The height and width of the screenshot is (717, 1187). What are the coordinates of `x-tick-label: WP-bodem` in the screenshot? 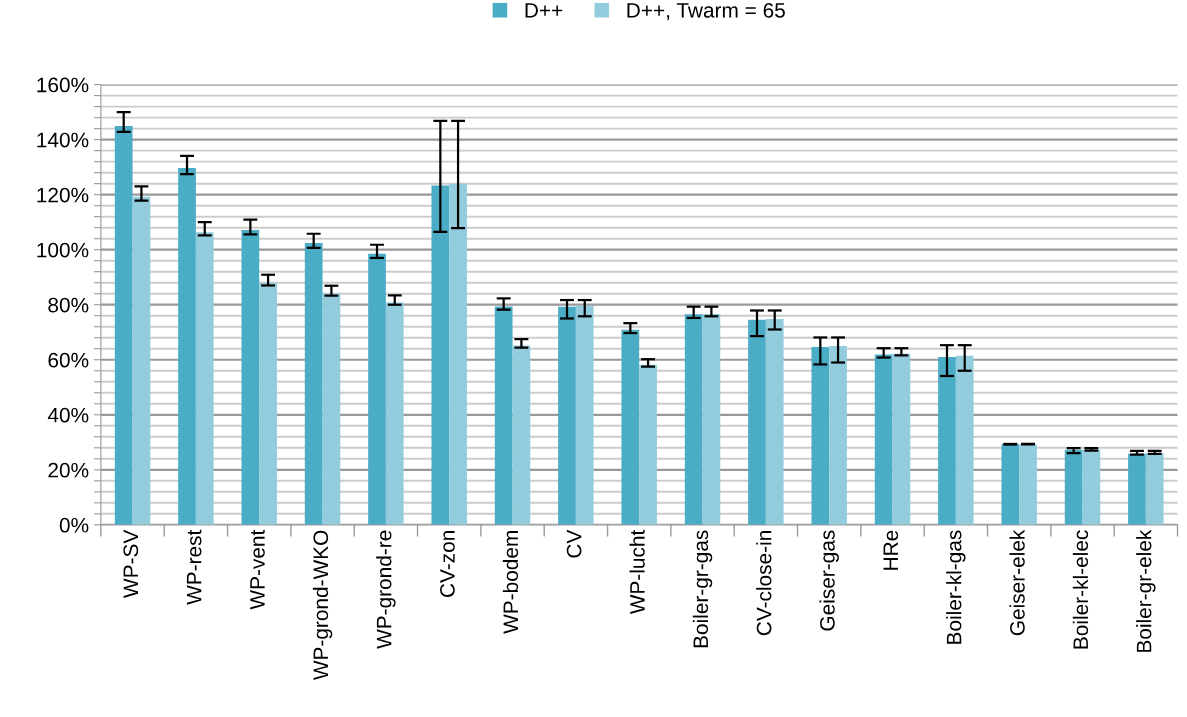 It's located at (510, 582).